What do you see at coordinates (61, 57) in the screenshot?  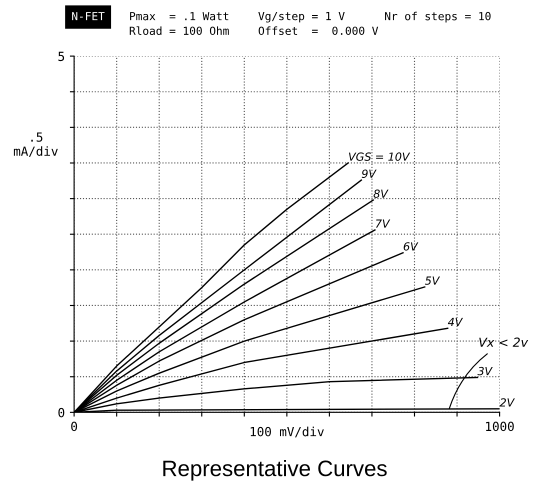 I see `y-tick-label: 5` at bounding box center [61, 57].